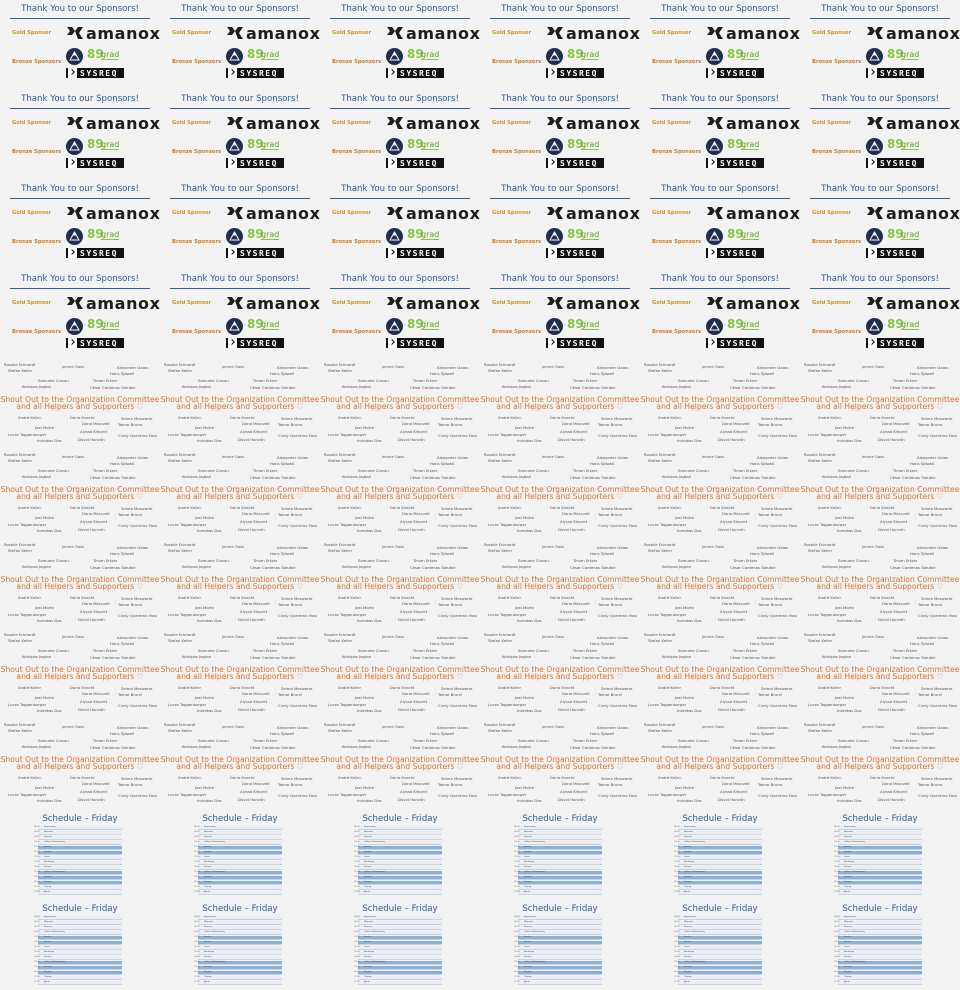  Describe the element at coordinates (517, 937) in the screenshot. I see `schedule-time: 10:30` at that location.